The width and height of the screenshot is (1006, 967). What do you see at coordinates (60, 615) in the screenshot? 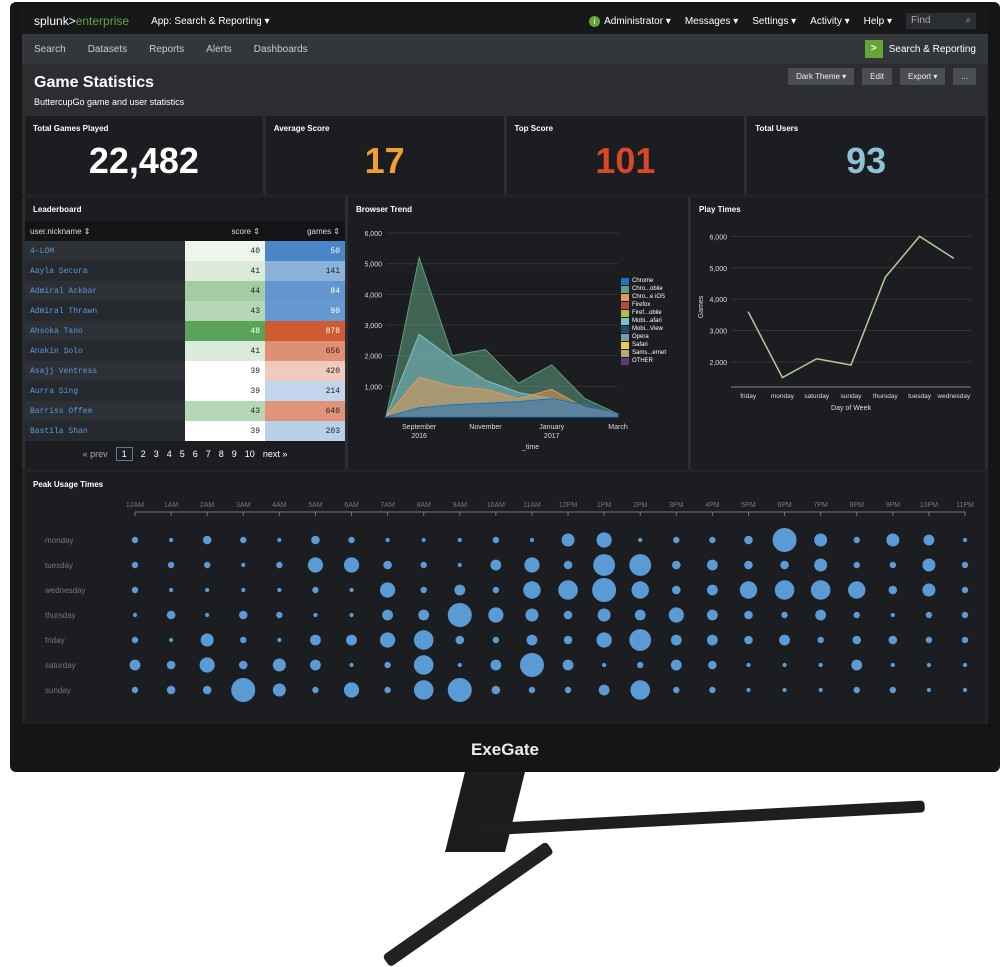
I see `y-tick-label: thursday` at bounding box center [60, 615].